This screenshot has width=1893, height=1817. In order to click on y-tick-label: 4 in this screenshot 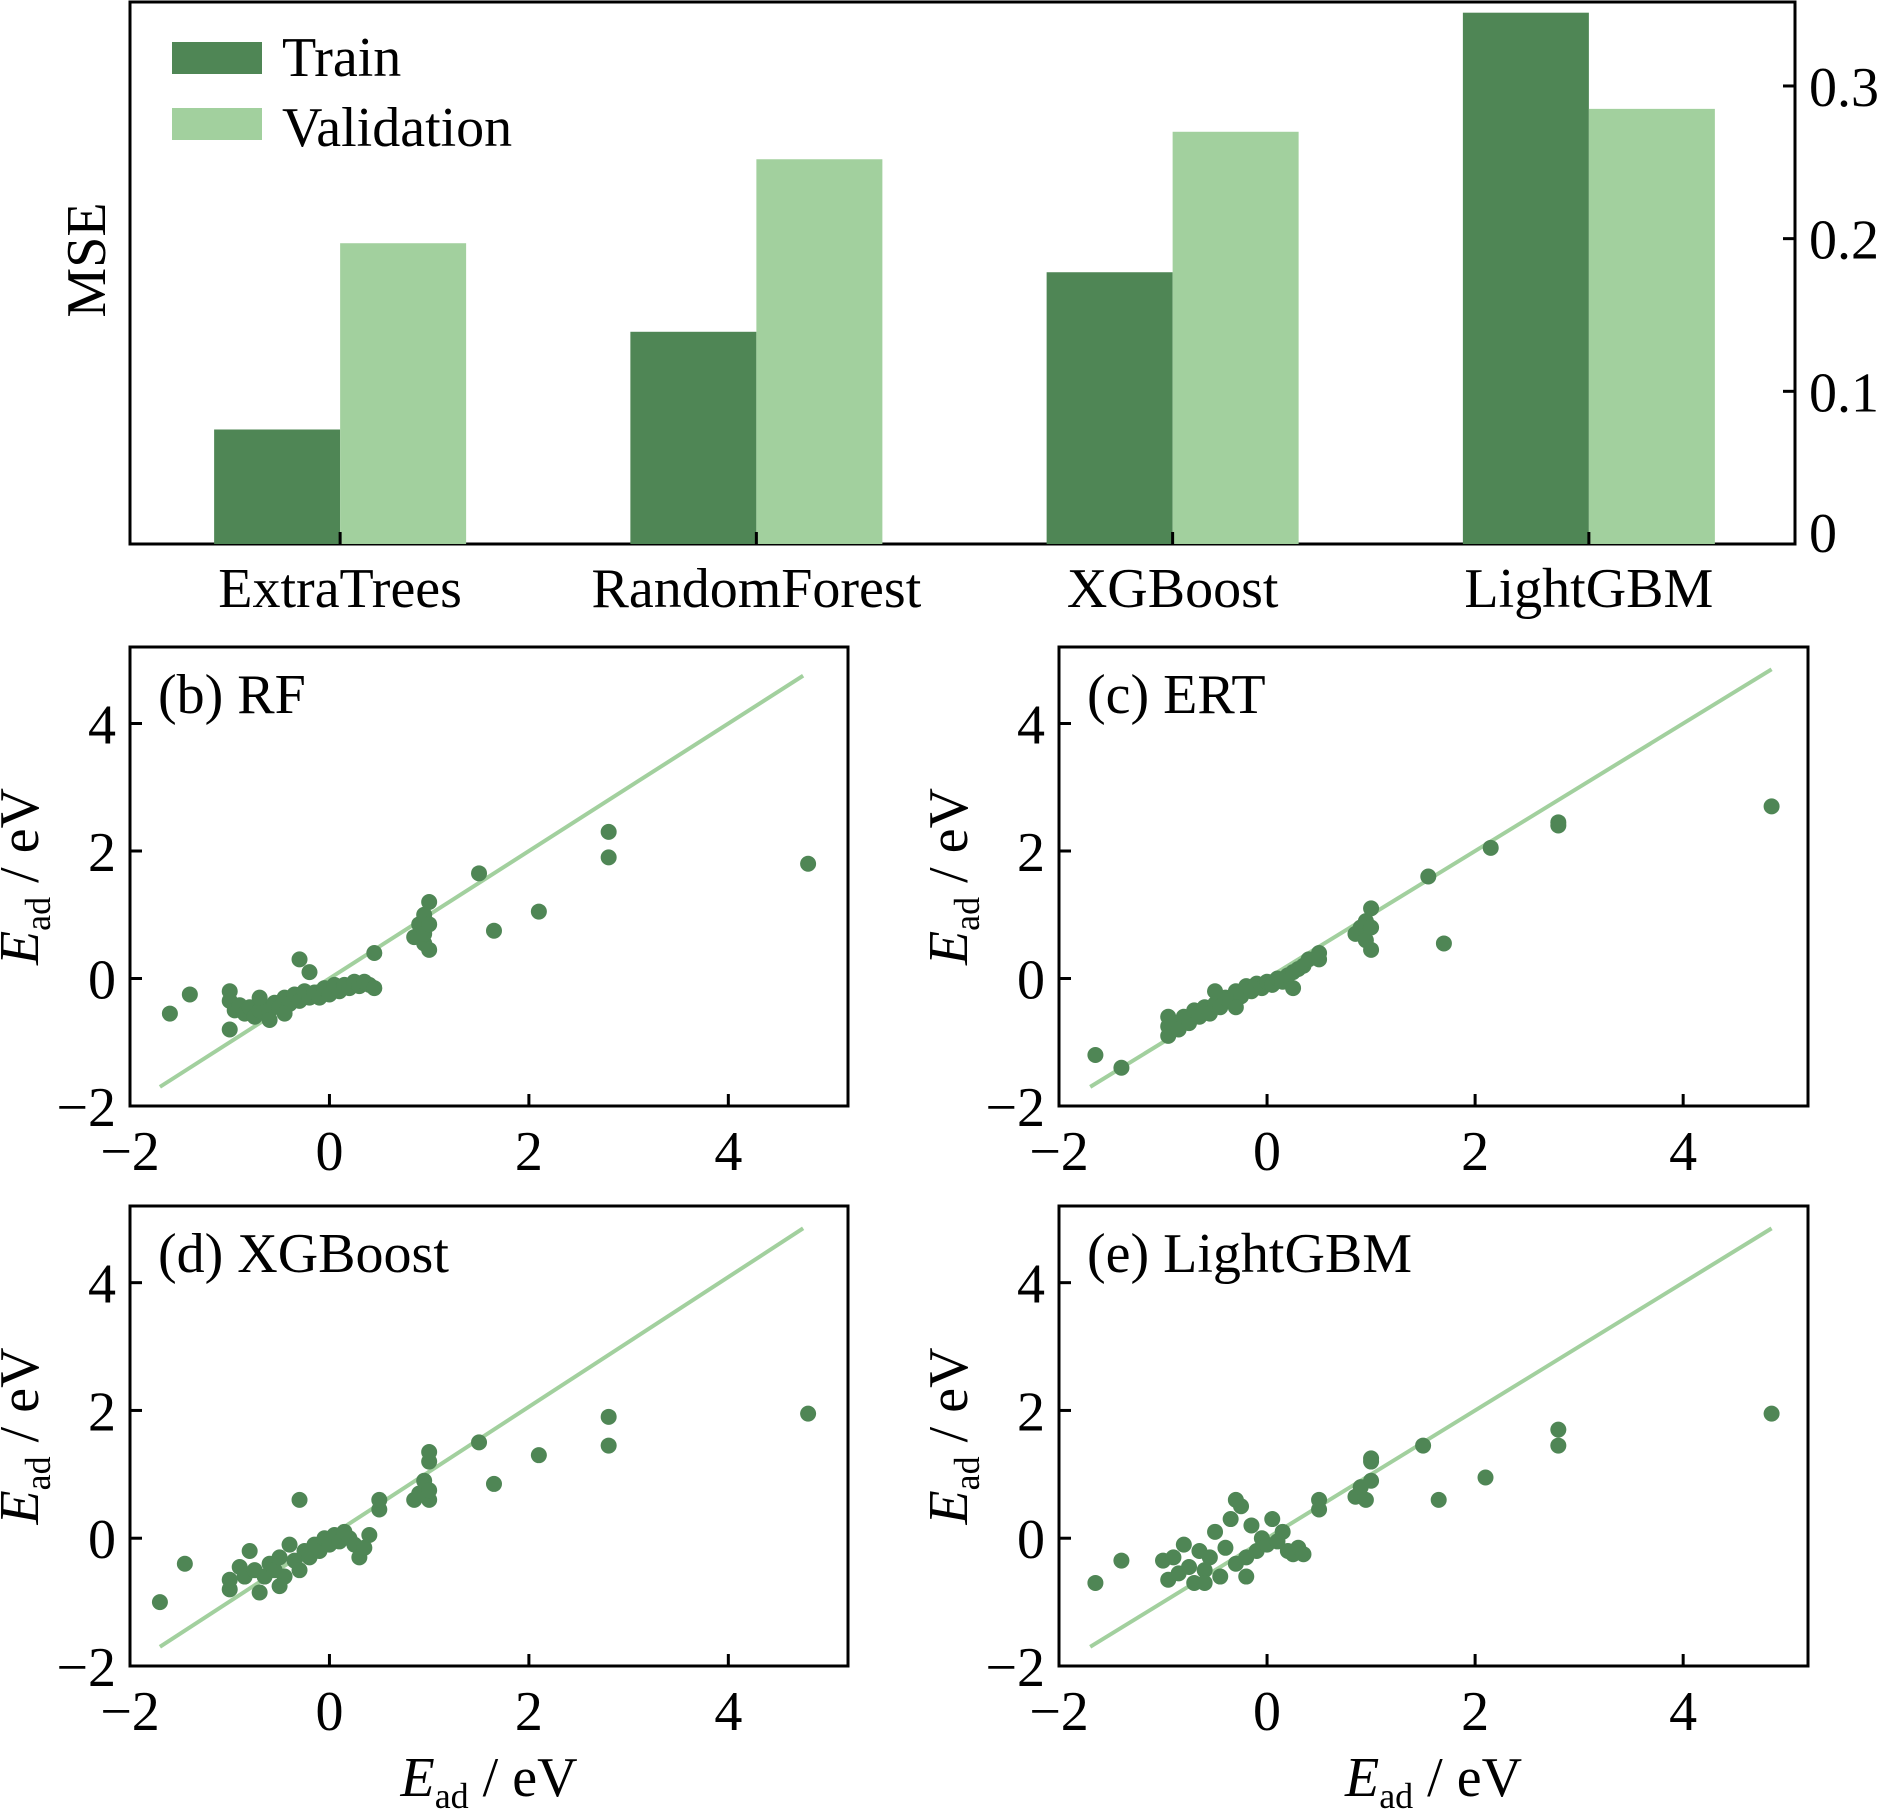, I will do `click(102, 1285)`.